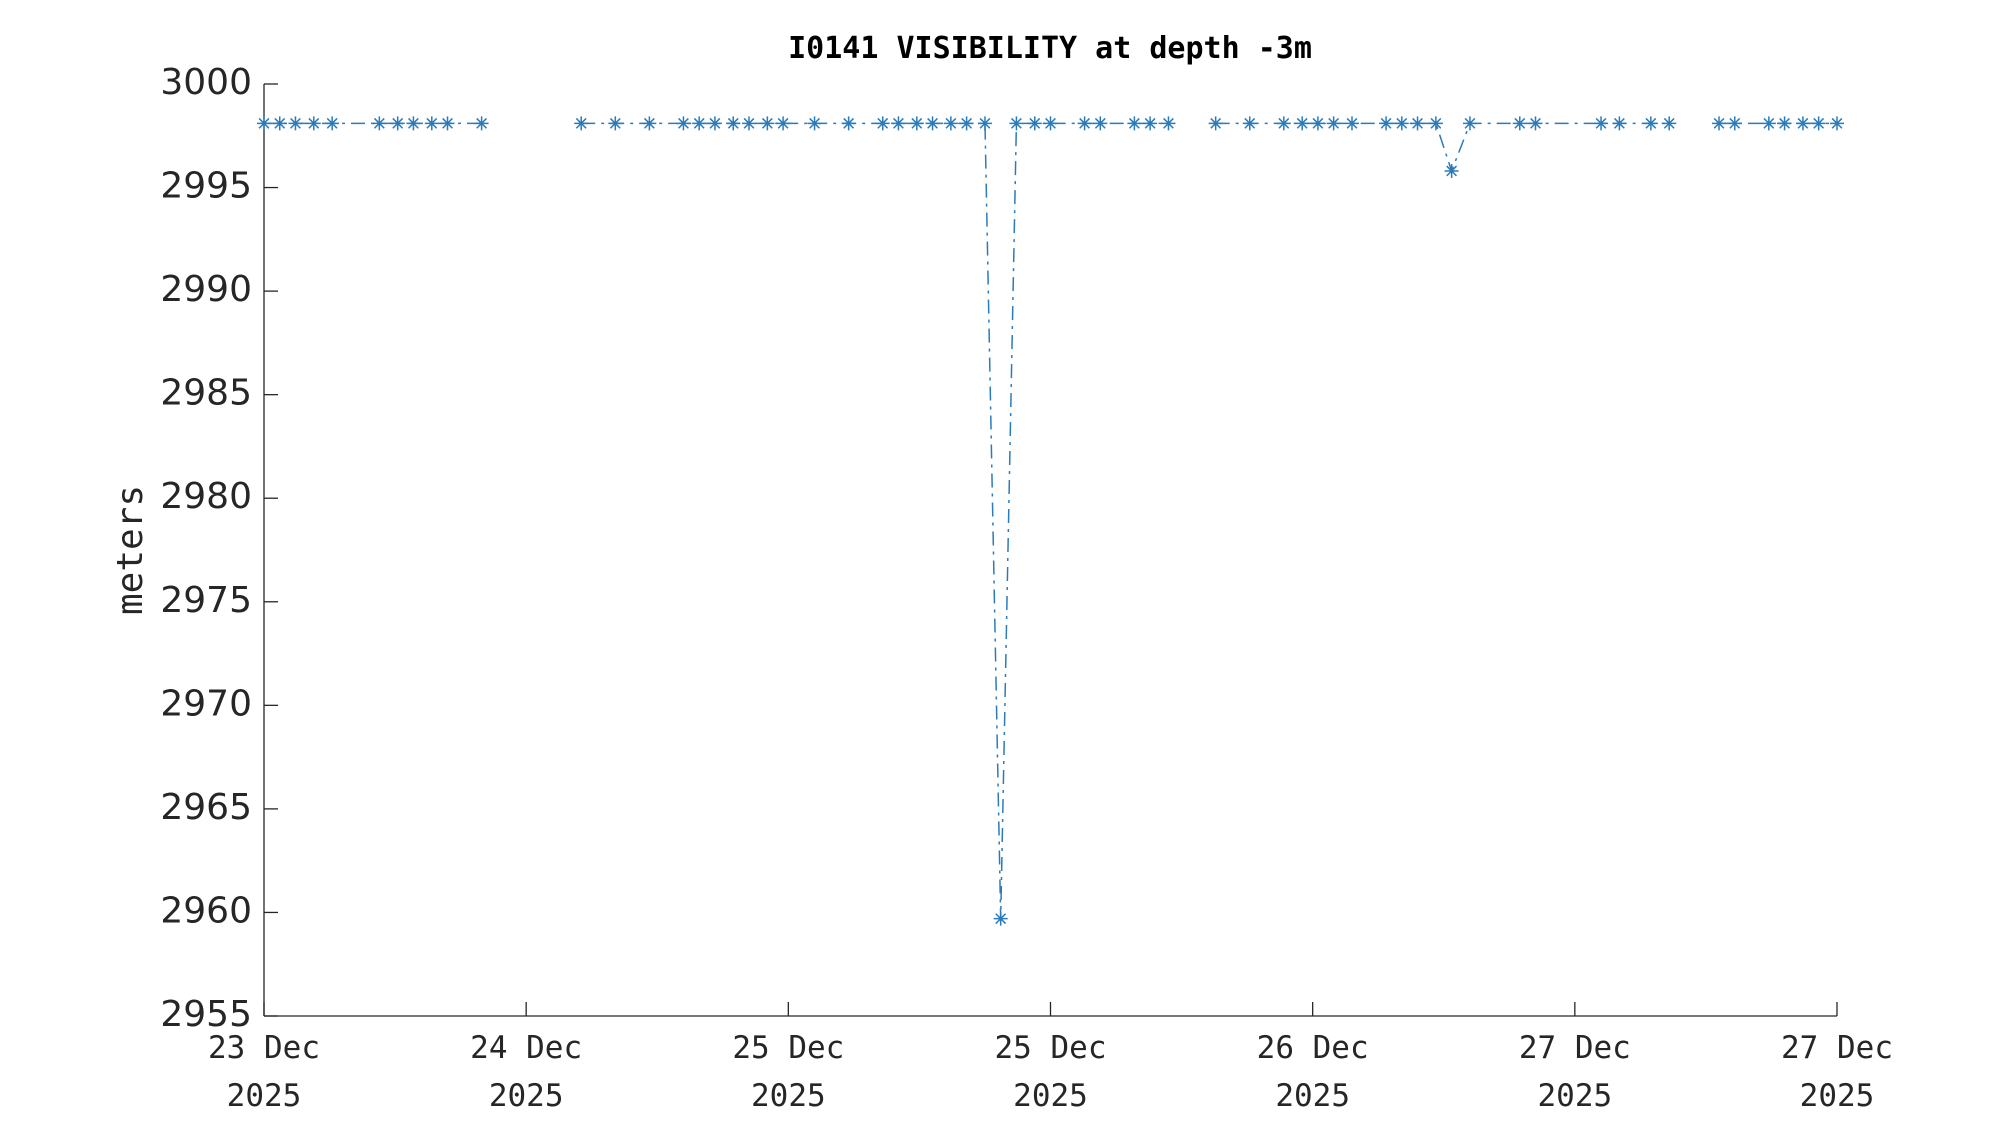  What do you see at coordinates (206, 496) in the screenshot?
I see `y-tick-label: 2980` at bounding box center [206, 496].